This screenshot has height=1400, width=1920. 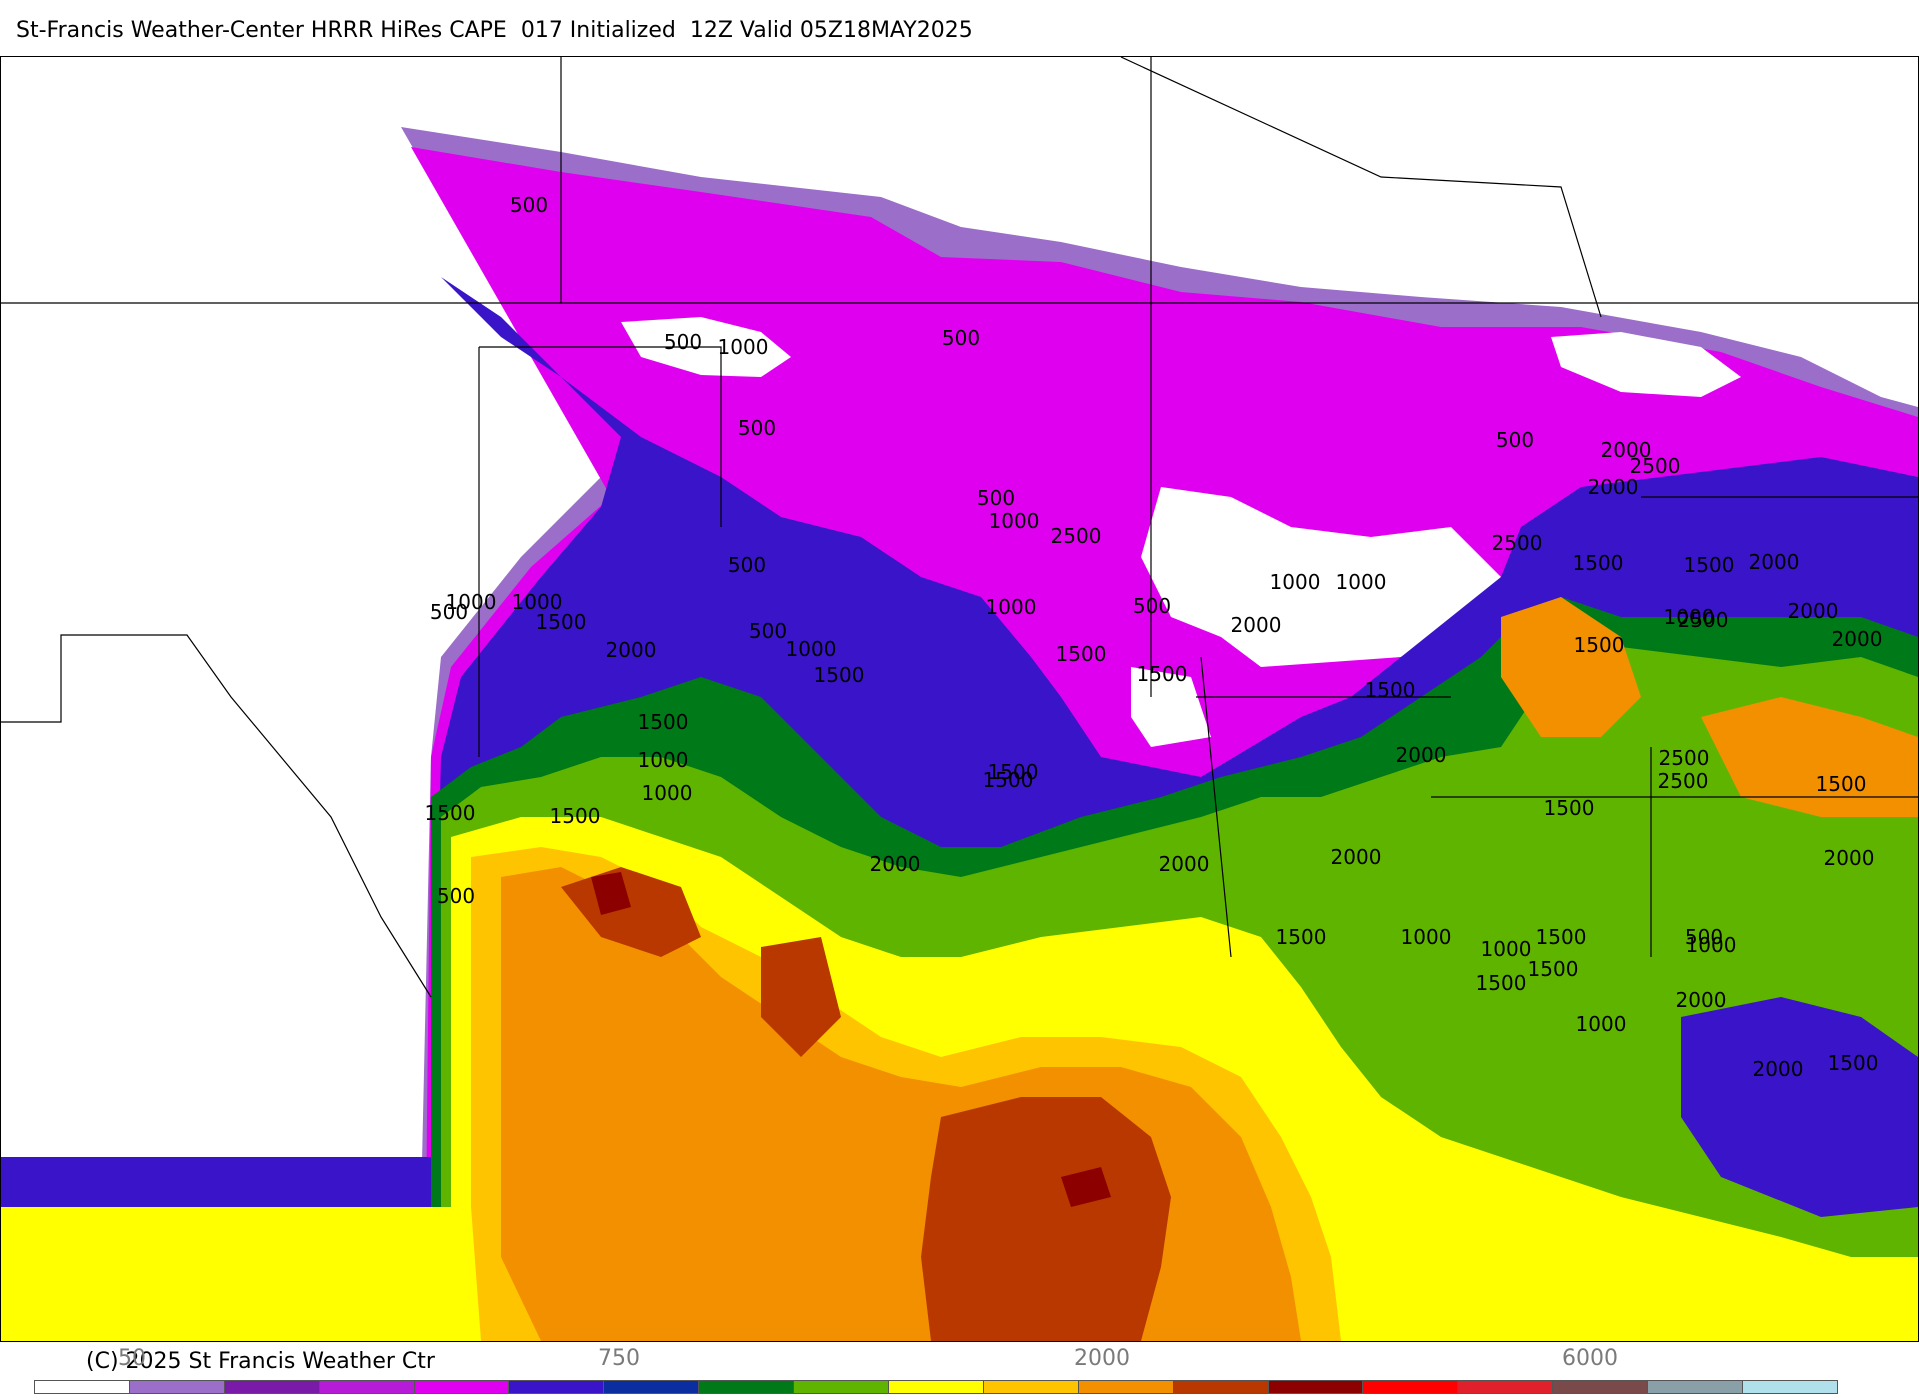 I want to click on cape-colorbar, so click(x=936, y=1387).